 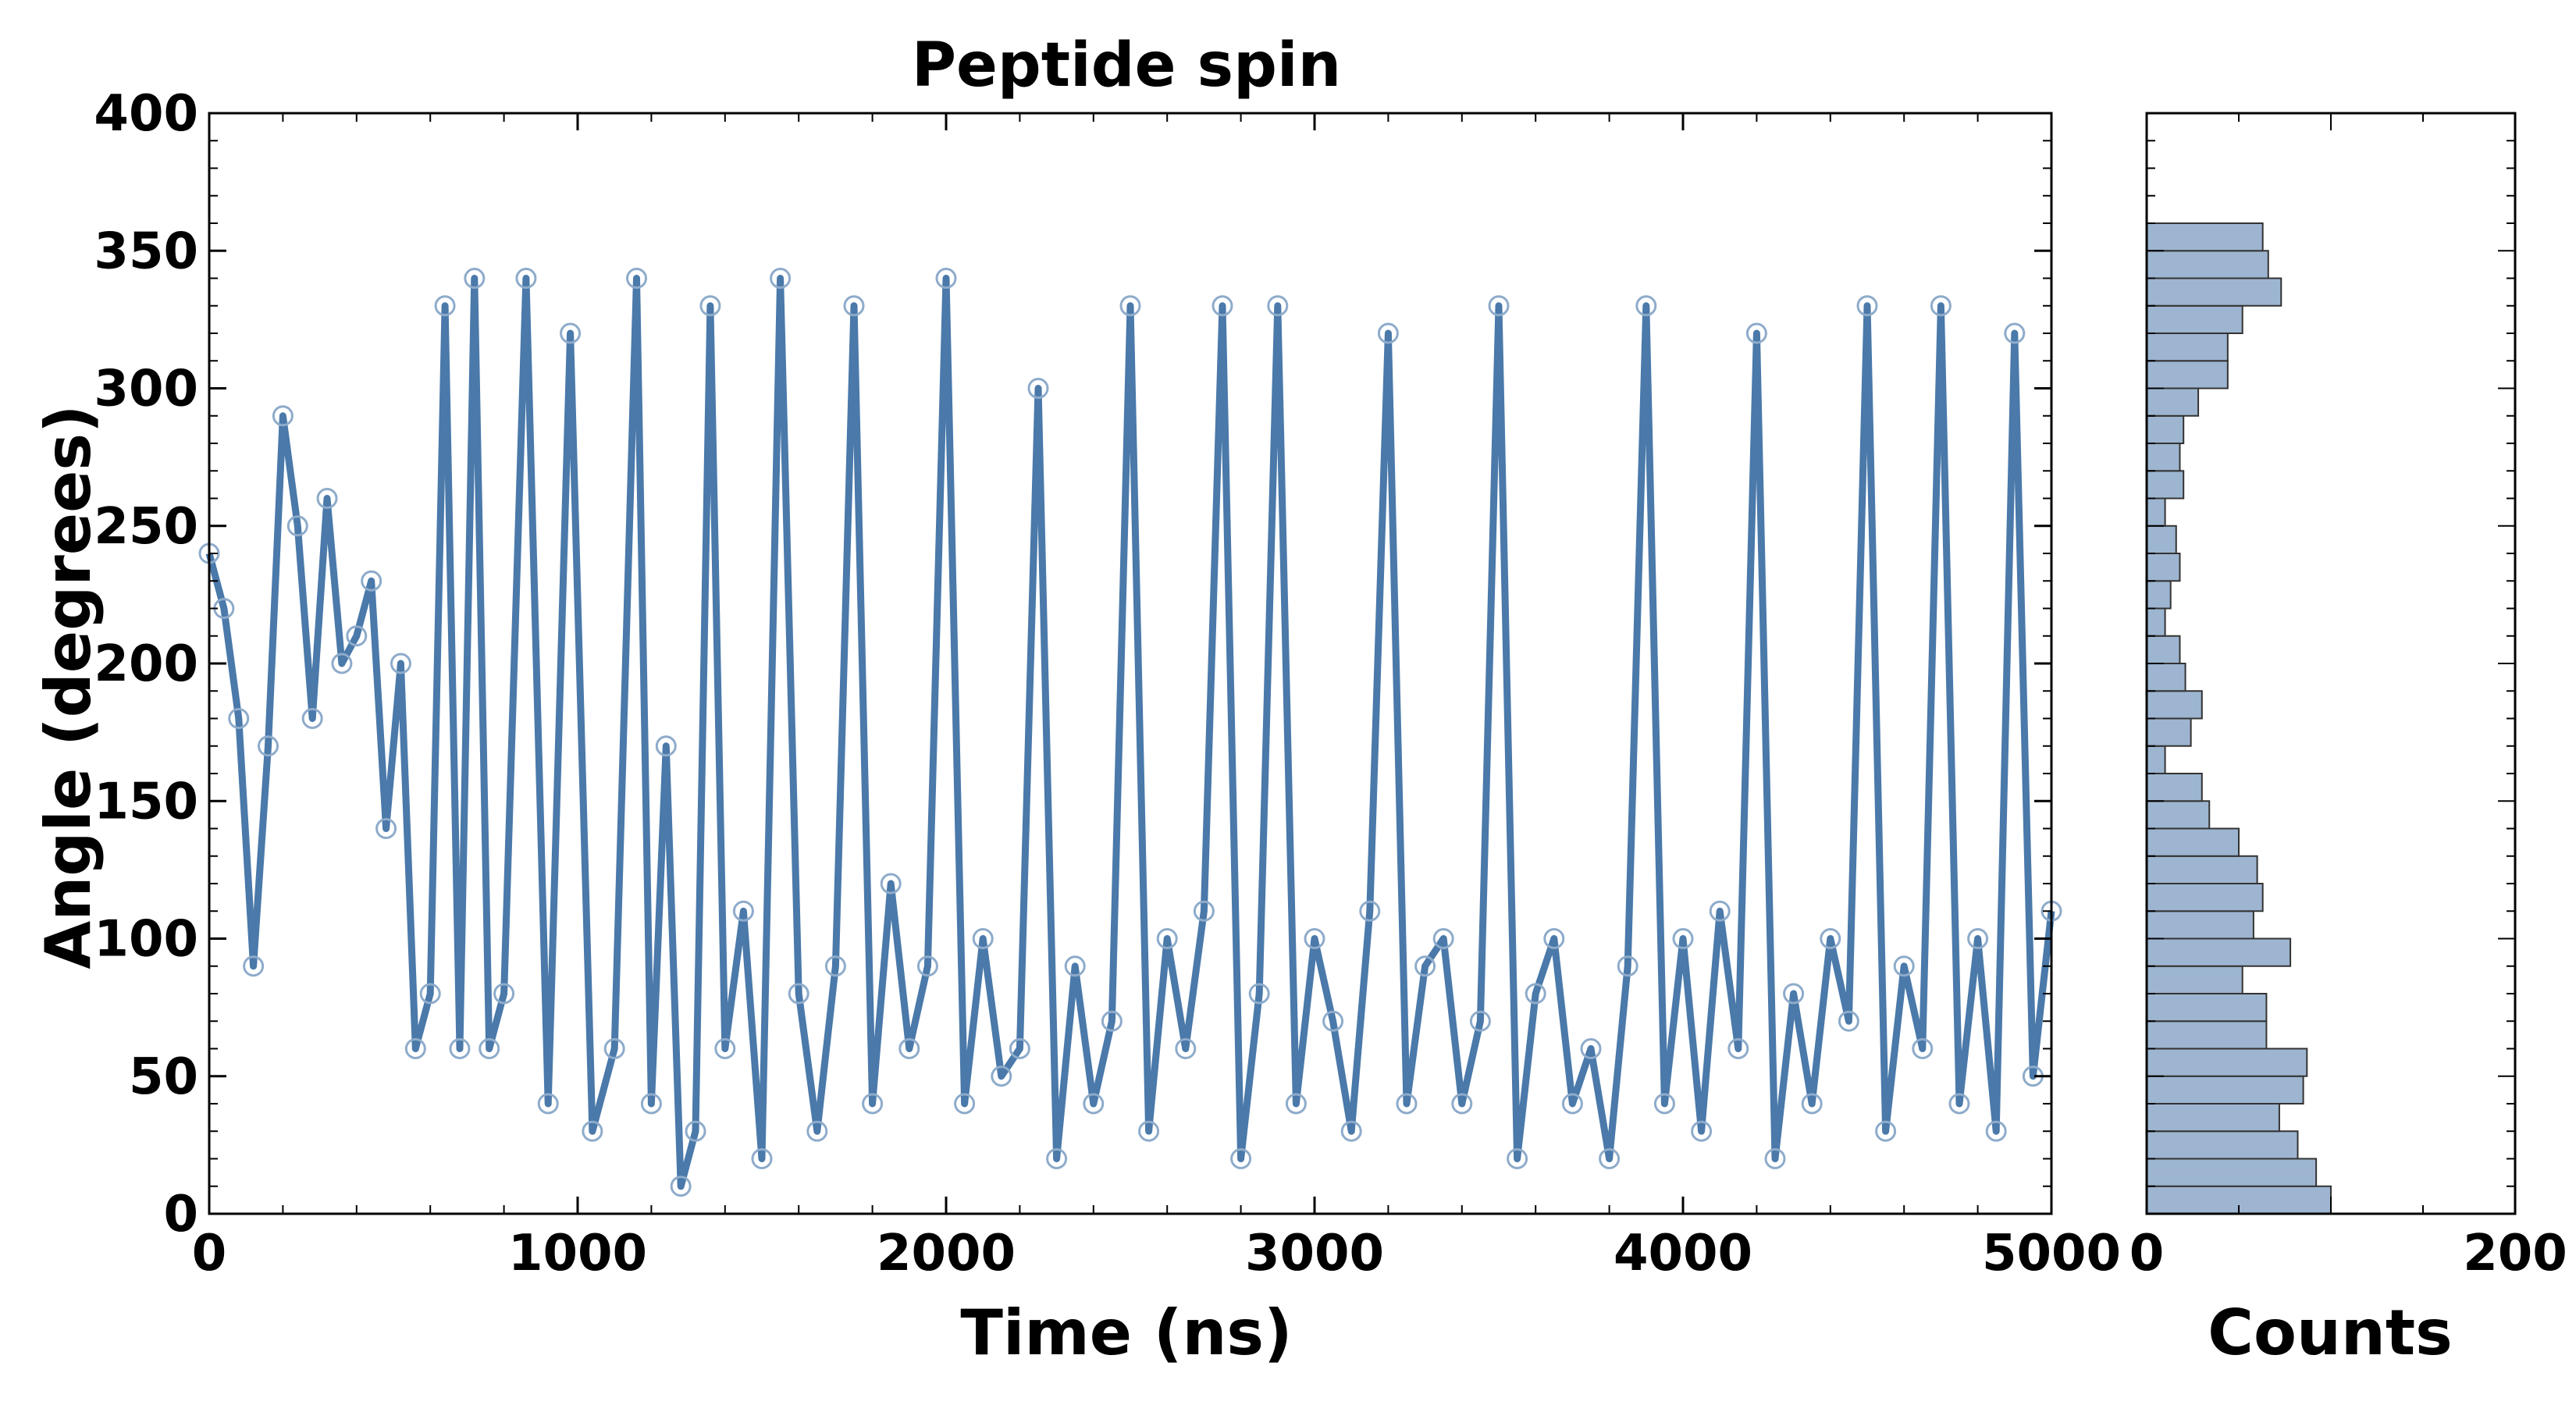 I want to click on x-tick-label: 5000, so click(x=2051, y=1253).